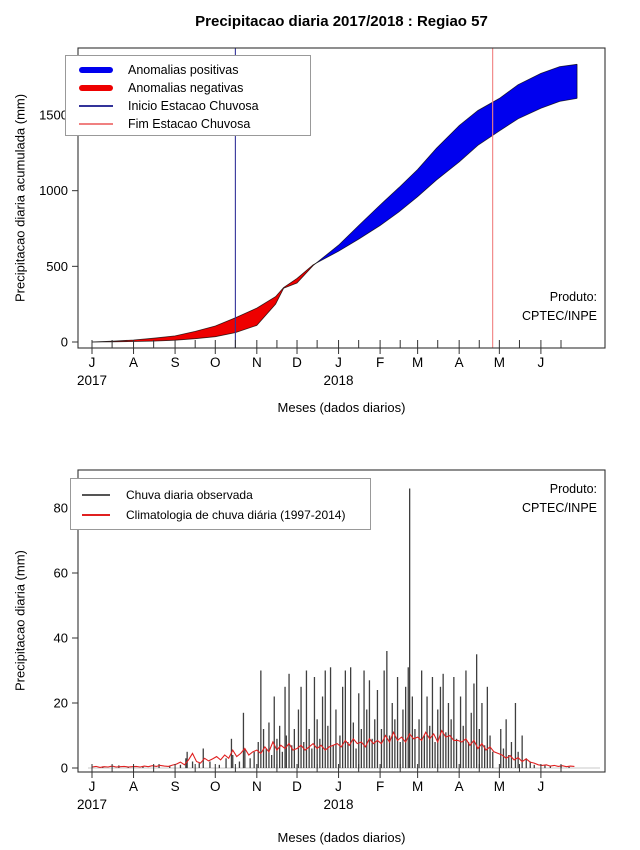  What do you see at coordinates (61, 638) in the screenshot?
I see `svg-text: 40` at bounding box center [61, 638].